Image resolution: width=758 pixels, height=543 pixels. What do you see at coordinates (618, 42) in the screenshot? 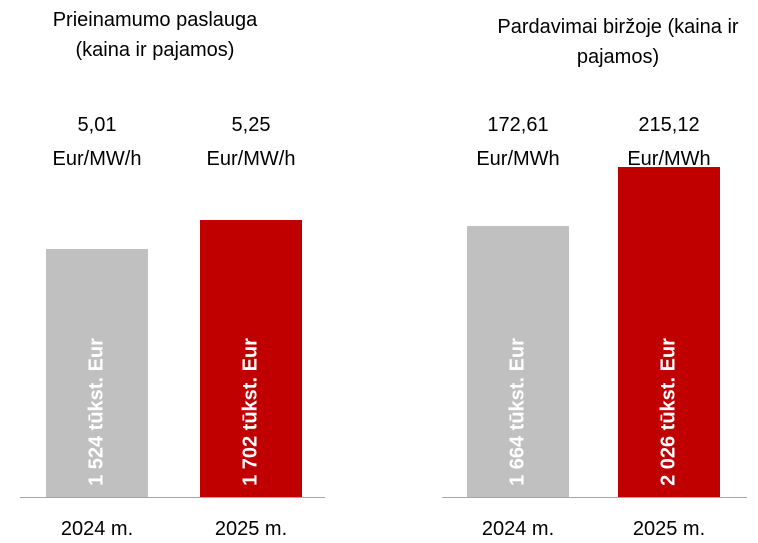
I see `chart-title: Pardavimai biržoje (kaina ir pajamos)` at bounding box center [618, 42].